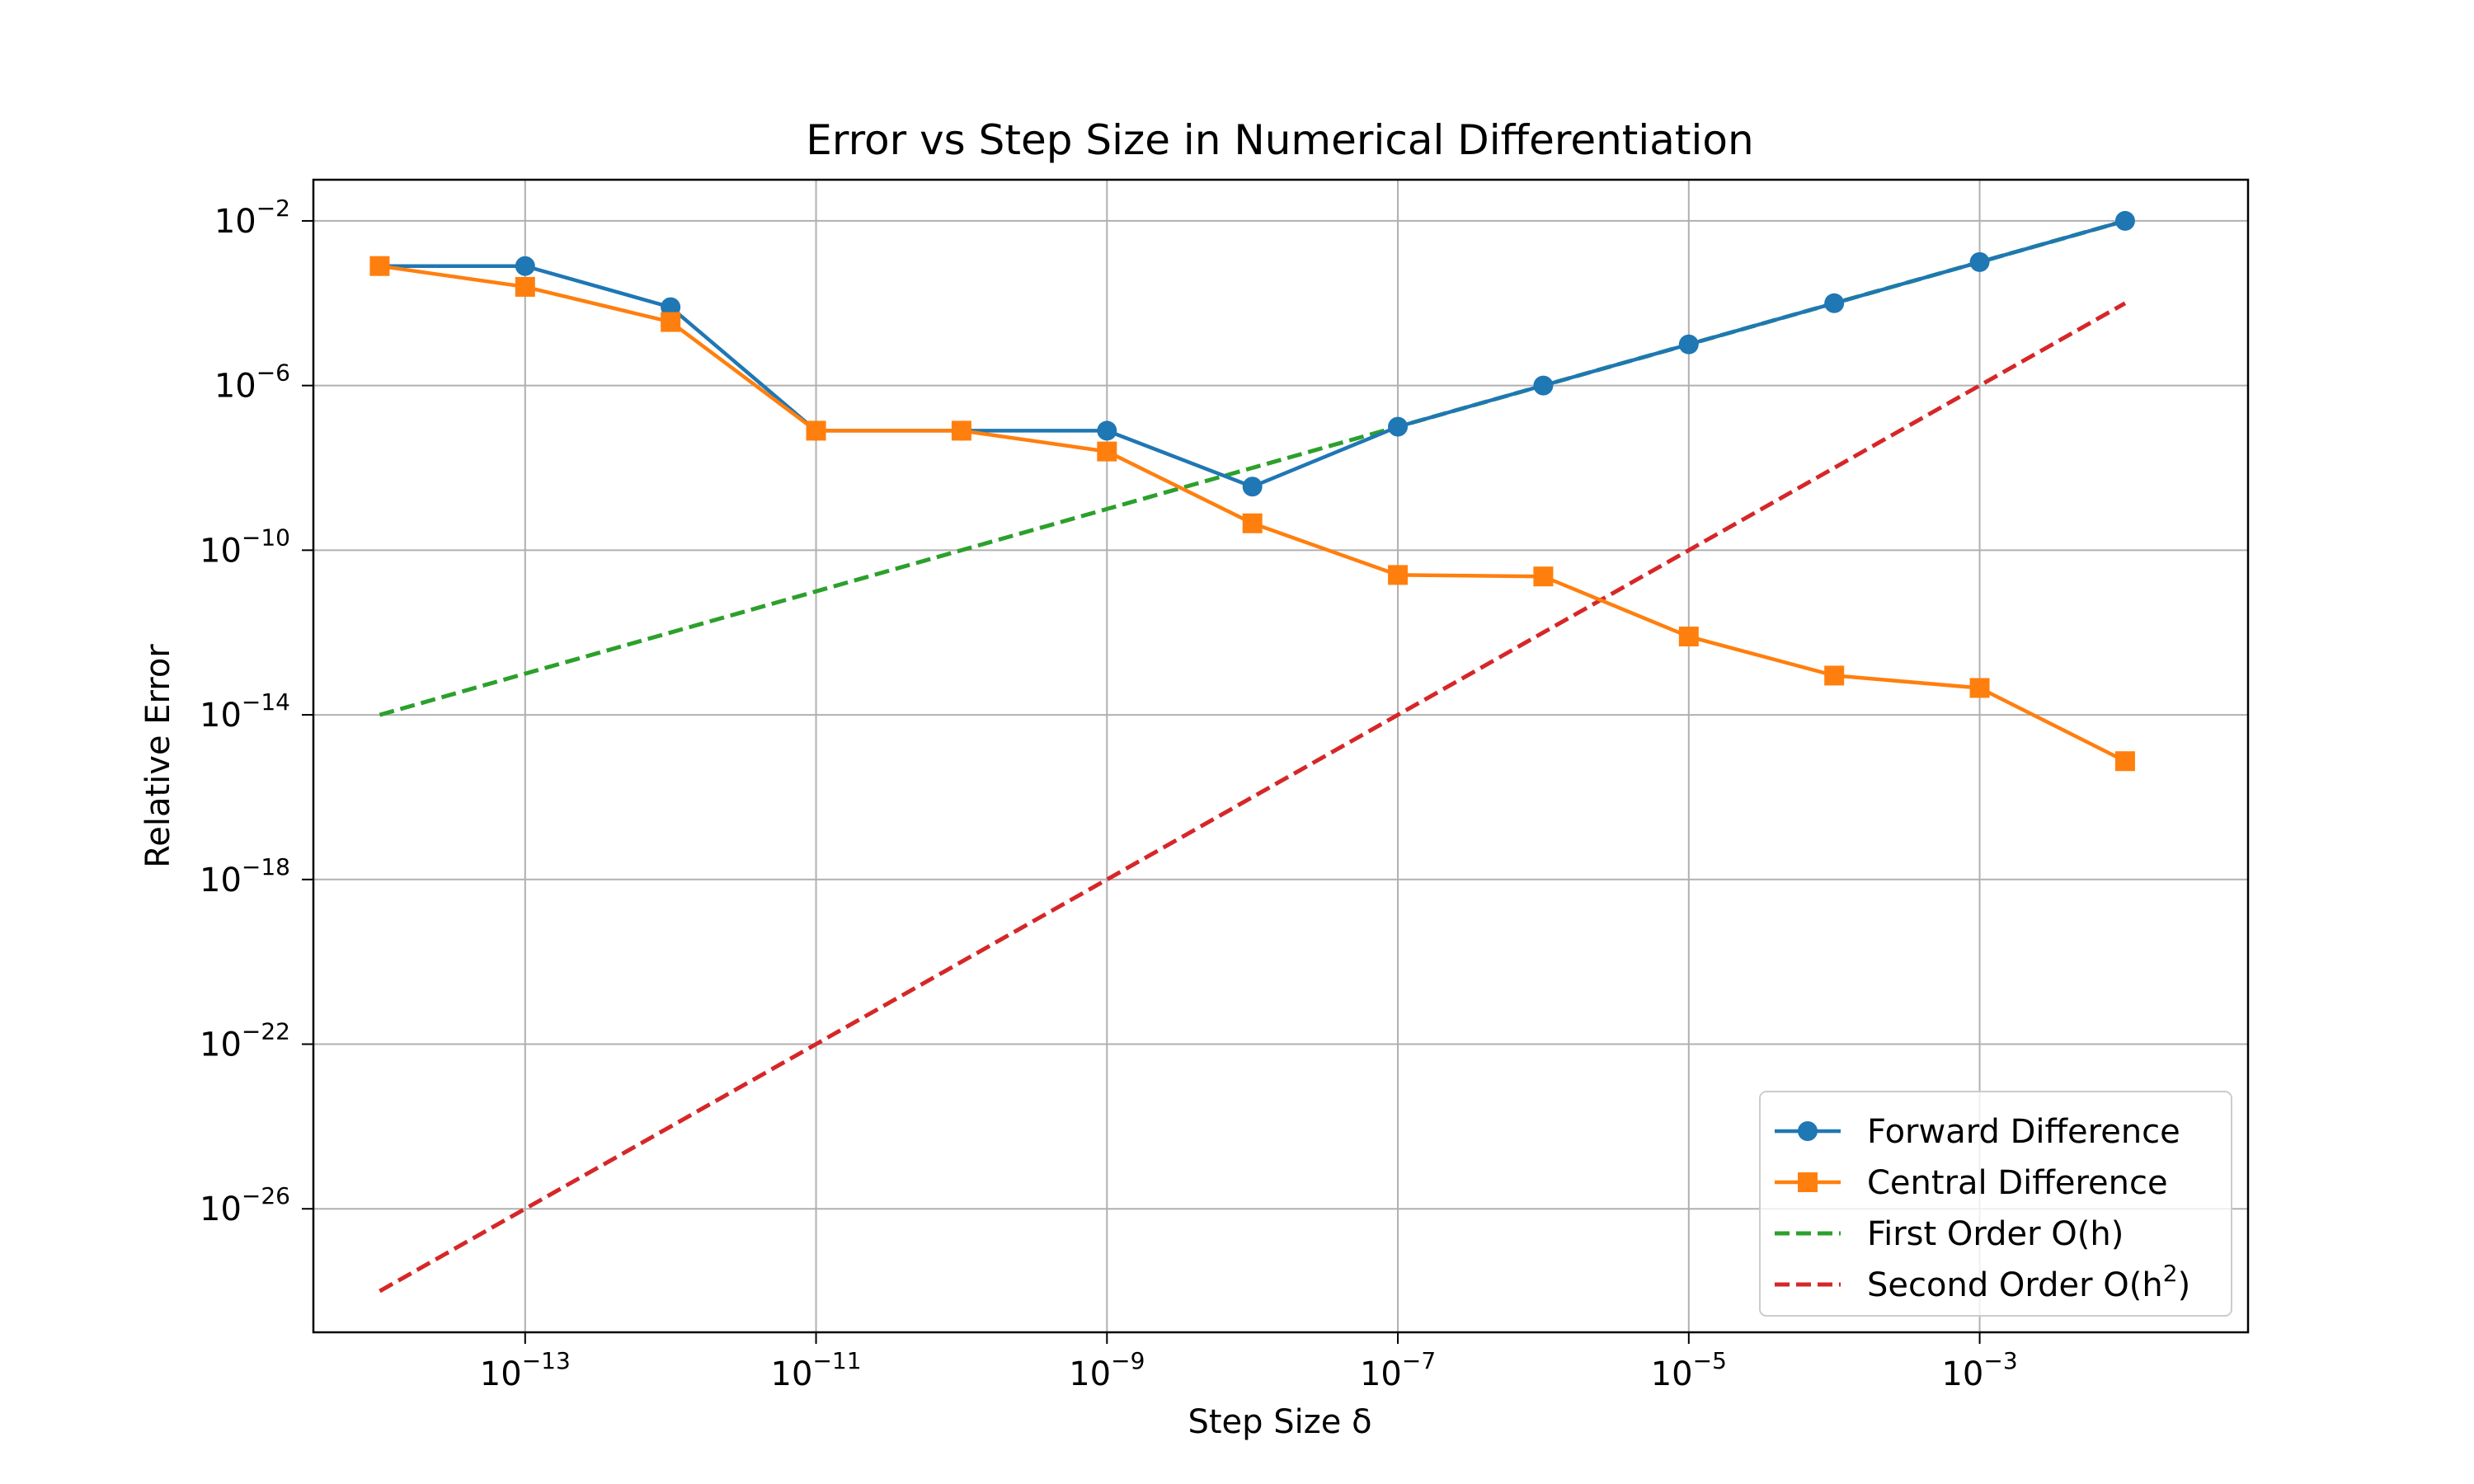 The image size is (2474, 1484). What do you see at coordinates (2017, 1183) in the screenshot?
I see `legend-label: Central Difference` at bounding box center [2017, 1183].